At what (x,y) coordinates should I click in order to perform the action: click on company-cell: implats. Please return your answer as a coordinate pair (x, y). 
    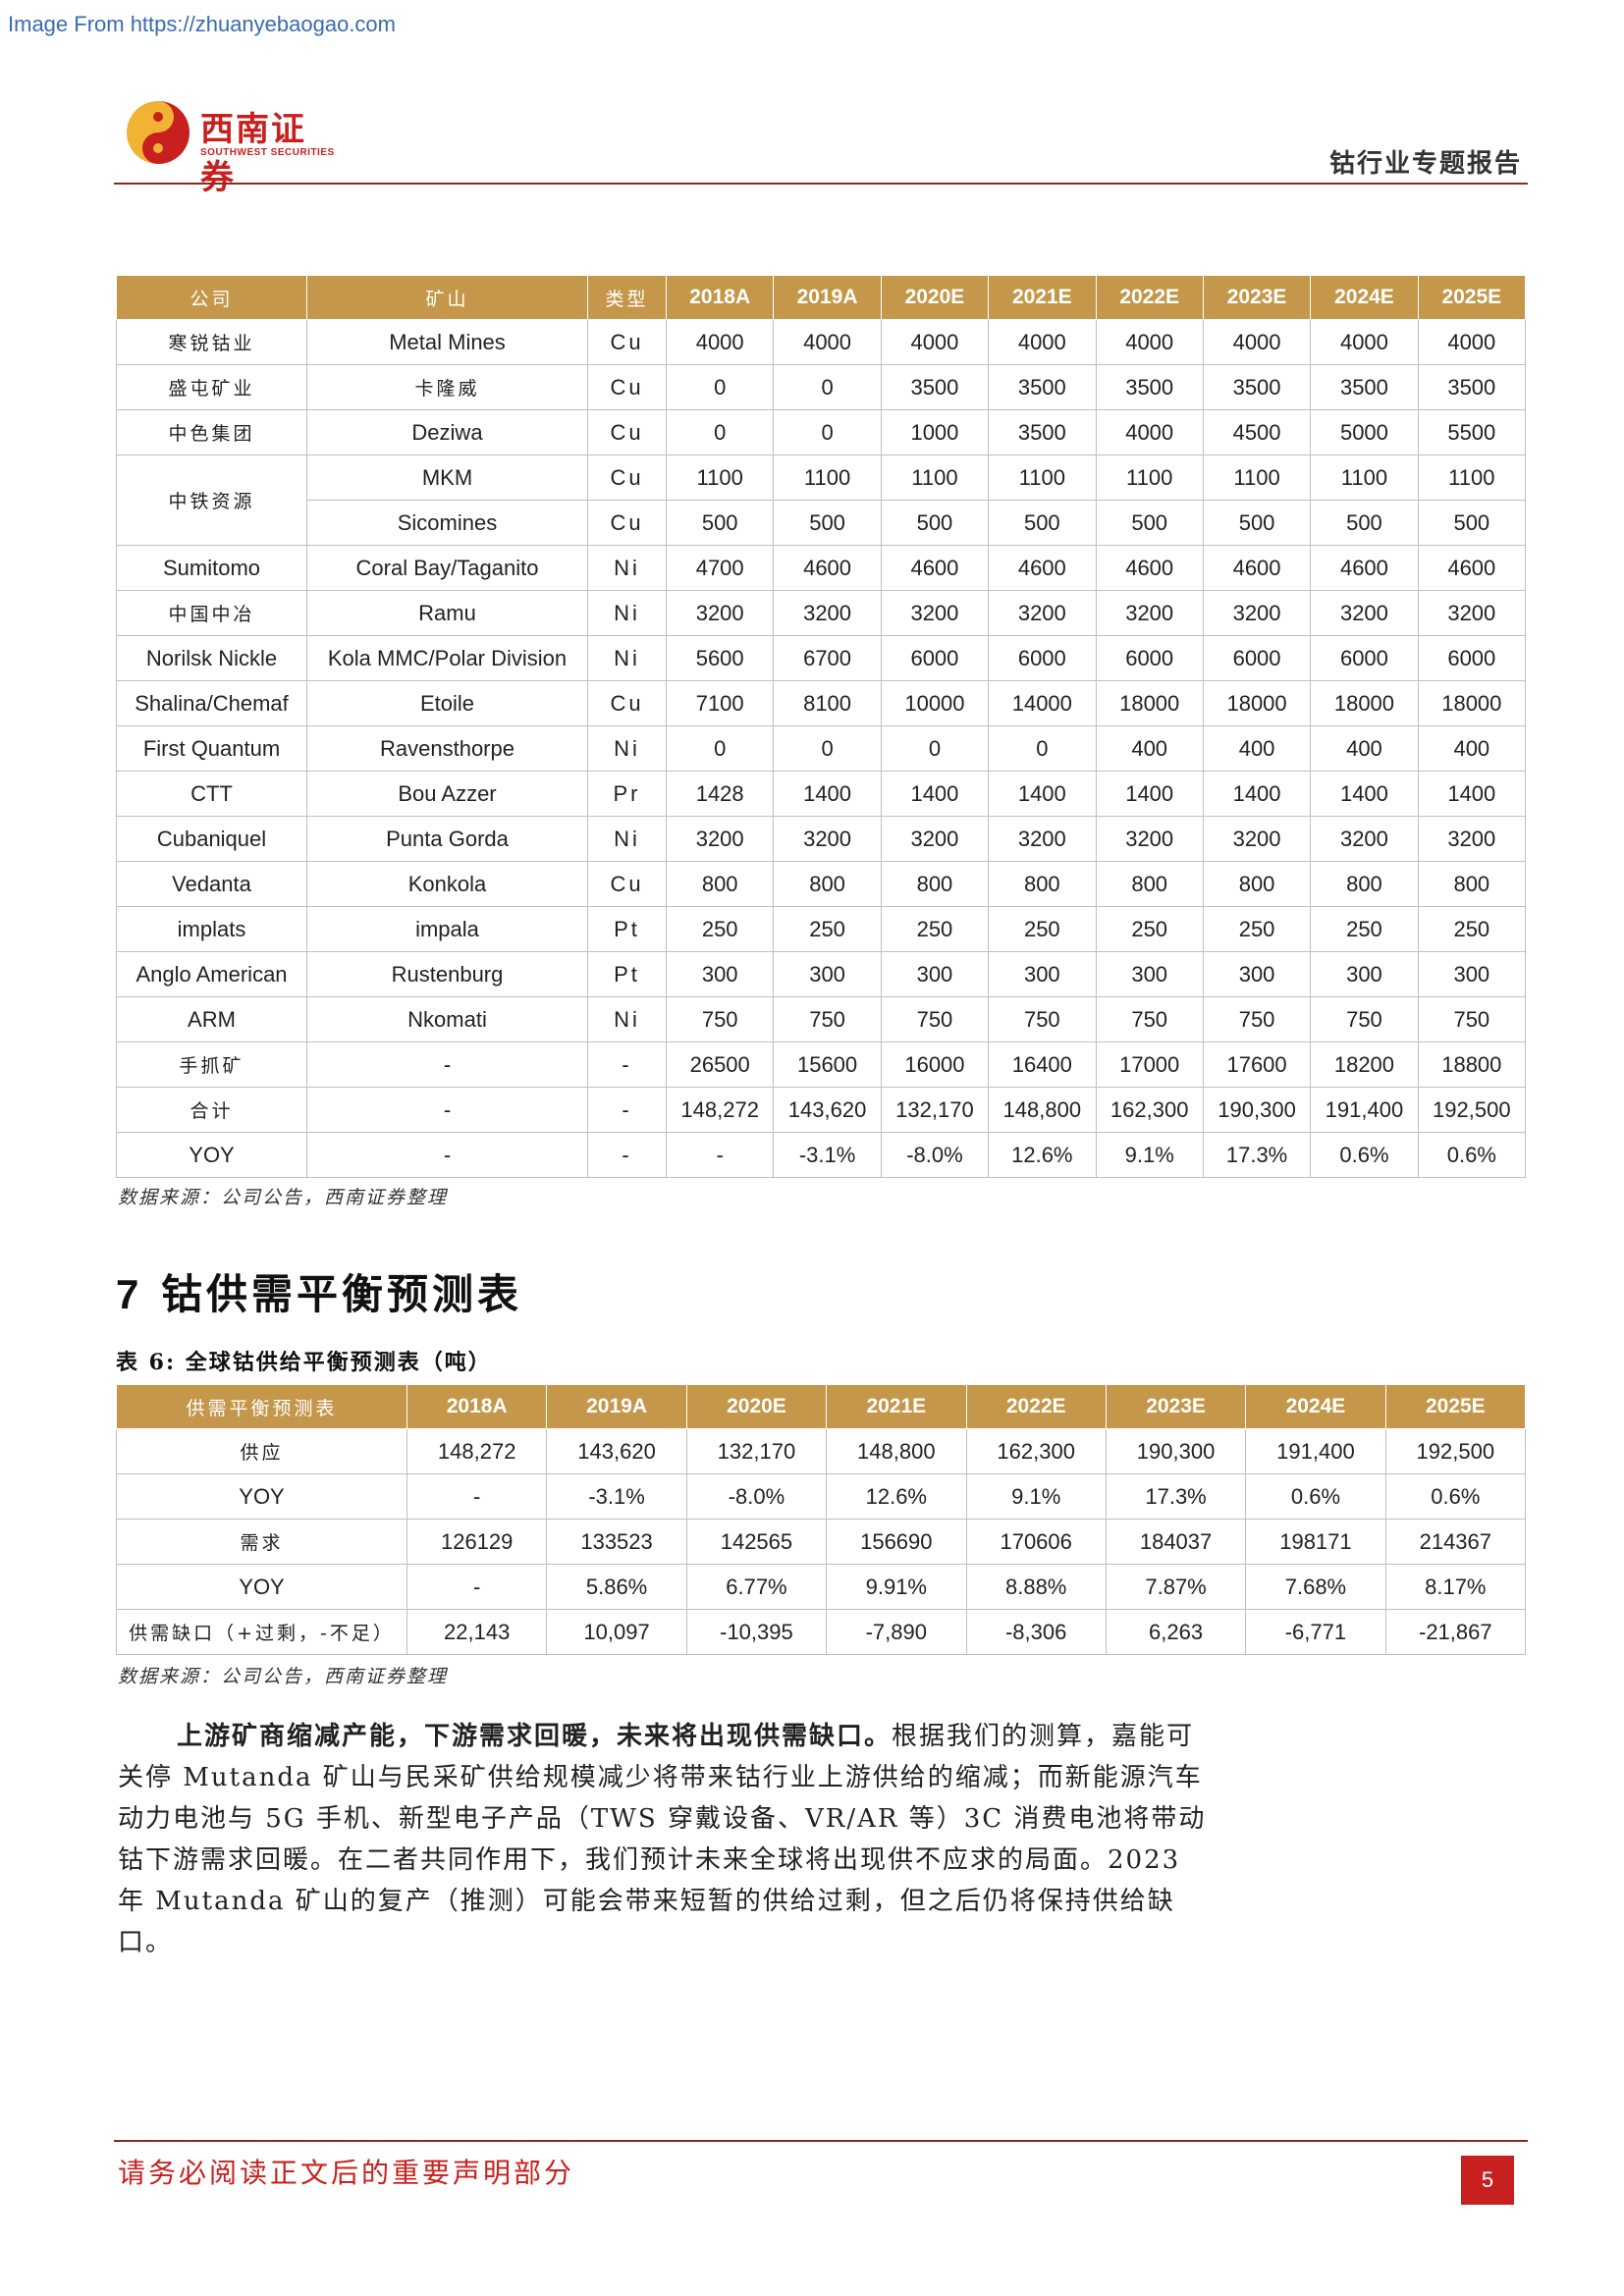
    Looking at the image, I should click on (211, 929).